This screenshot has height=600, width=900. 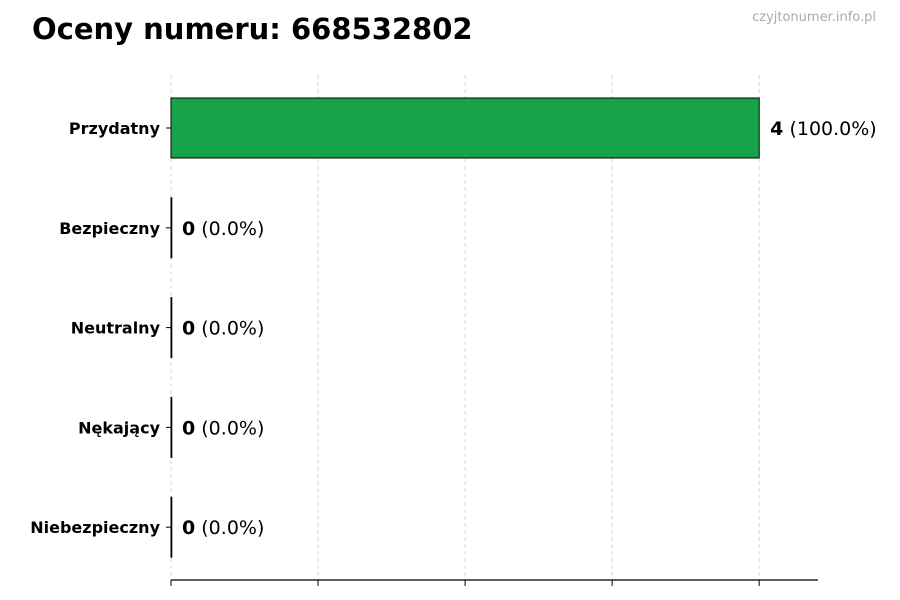 I want to click on bar-przydatny, so click(x=465, y=128).